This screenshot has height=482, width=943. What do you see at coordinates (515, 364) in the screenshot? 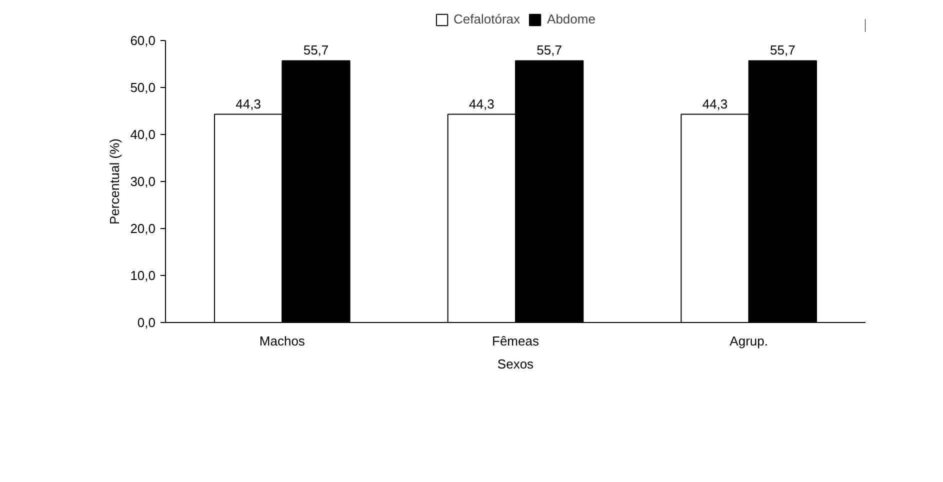
I see `x-axis-title: Sexos` at bounding box center [515, 364].